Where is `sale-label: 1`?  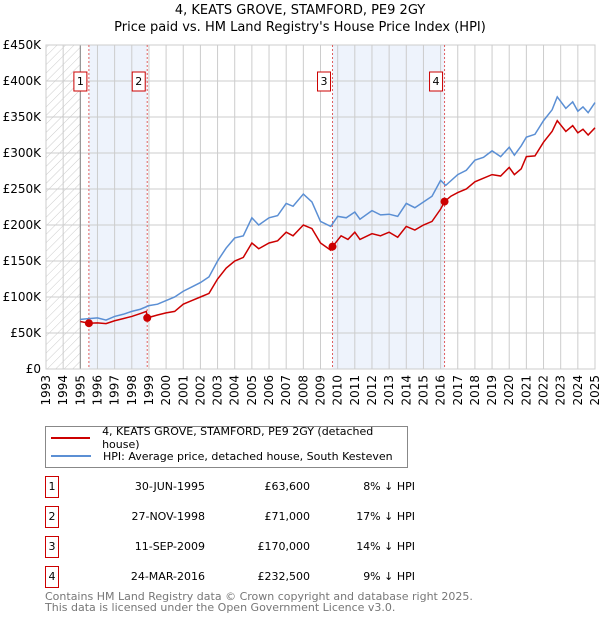 sale-label: 1 is located at coordinates (80, 81).